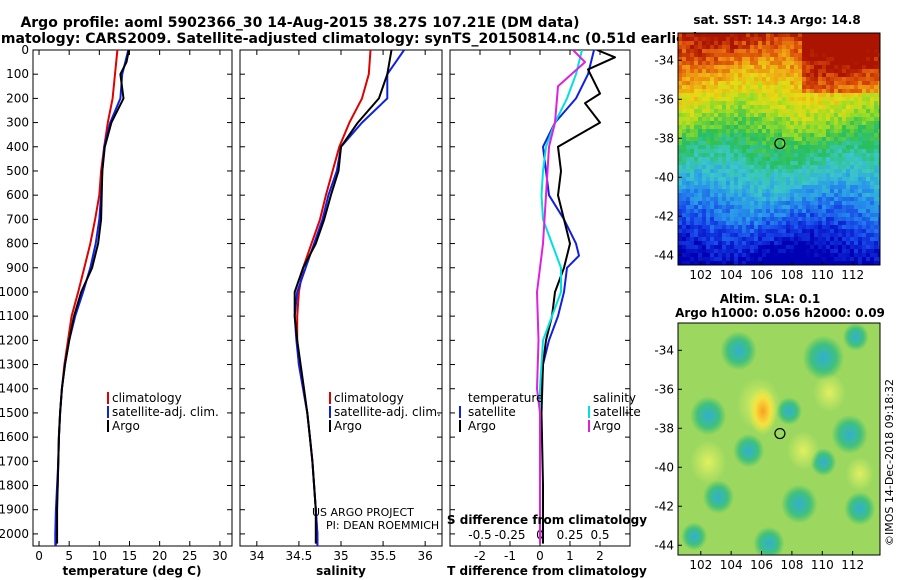 This screenshot has height=580, width=900. What do you see at coordinates (219, 556) in the screenshot?
I see `x-tick-label: 30` at bounding box center [219, 556].